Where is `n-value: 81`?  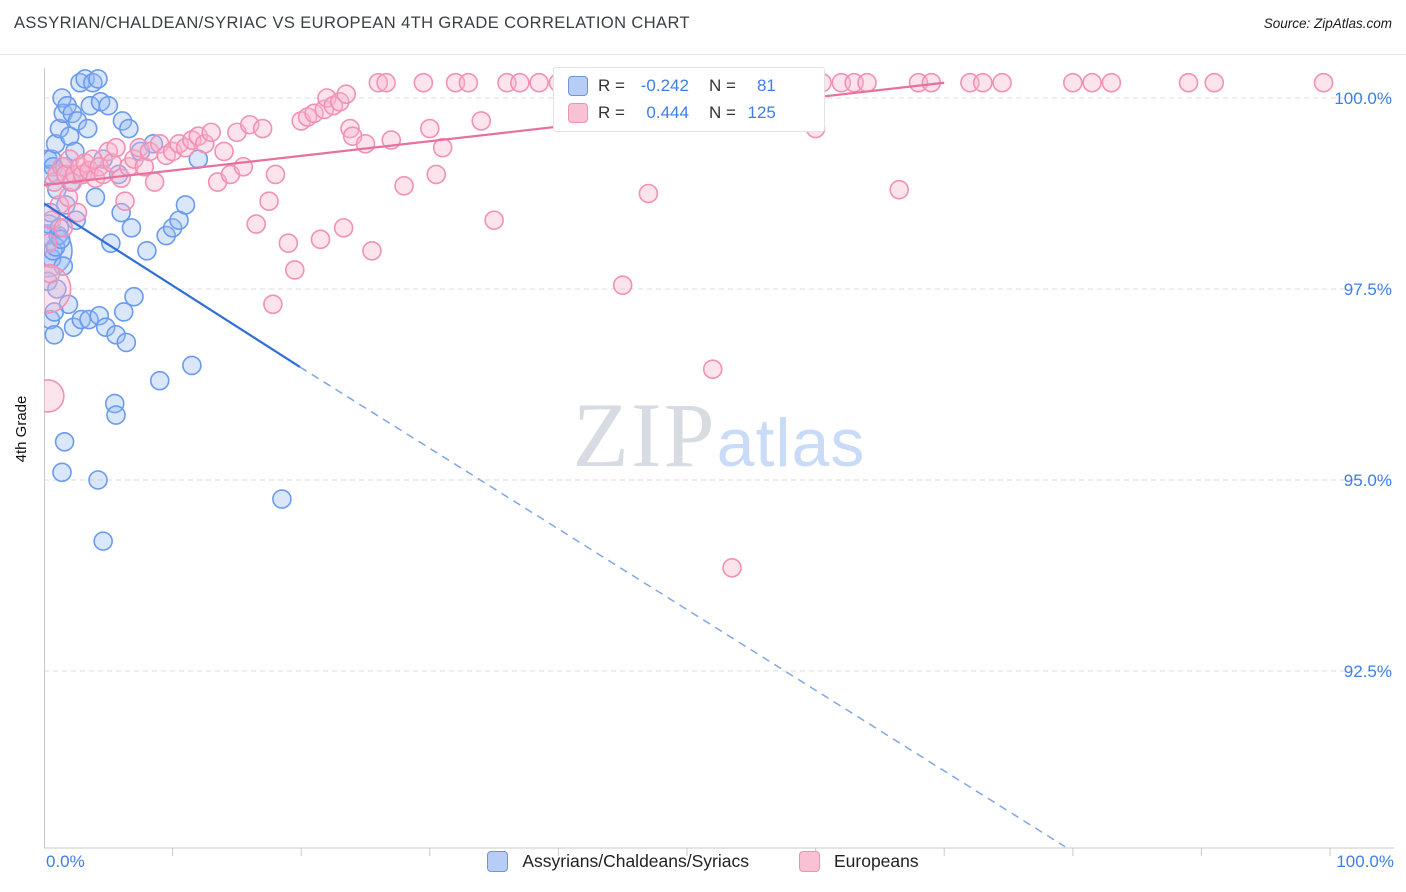
n-value: 81 is located at coordinates (766, 85).